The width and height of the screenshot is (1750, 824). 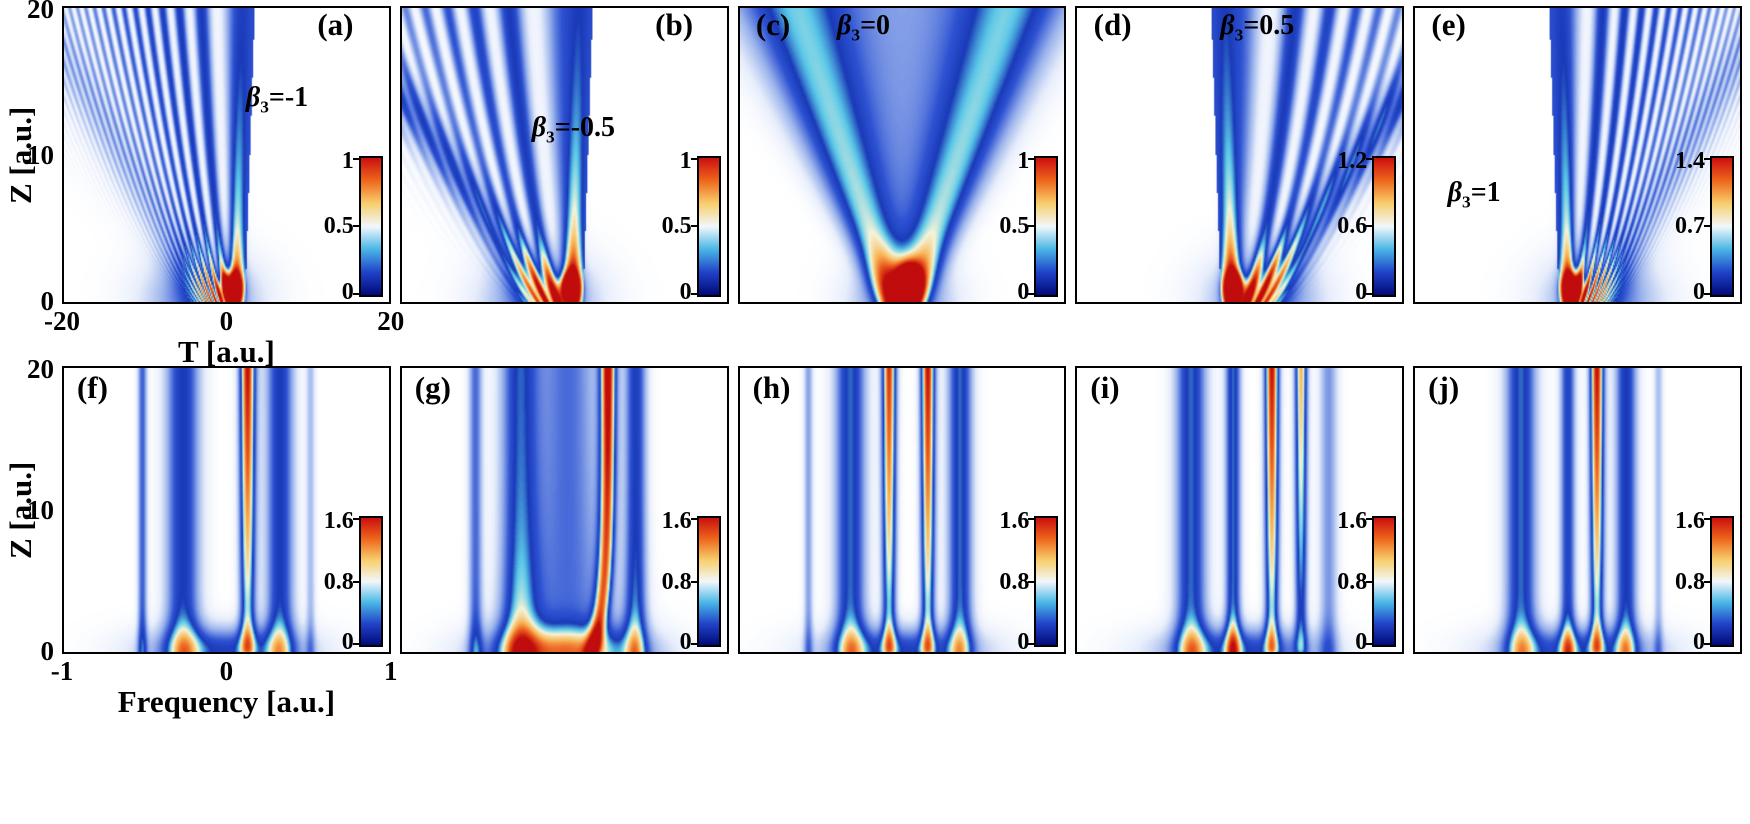 I want to click on panel-label: (f), so click(x=92, y=388).